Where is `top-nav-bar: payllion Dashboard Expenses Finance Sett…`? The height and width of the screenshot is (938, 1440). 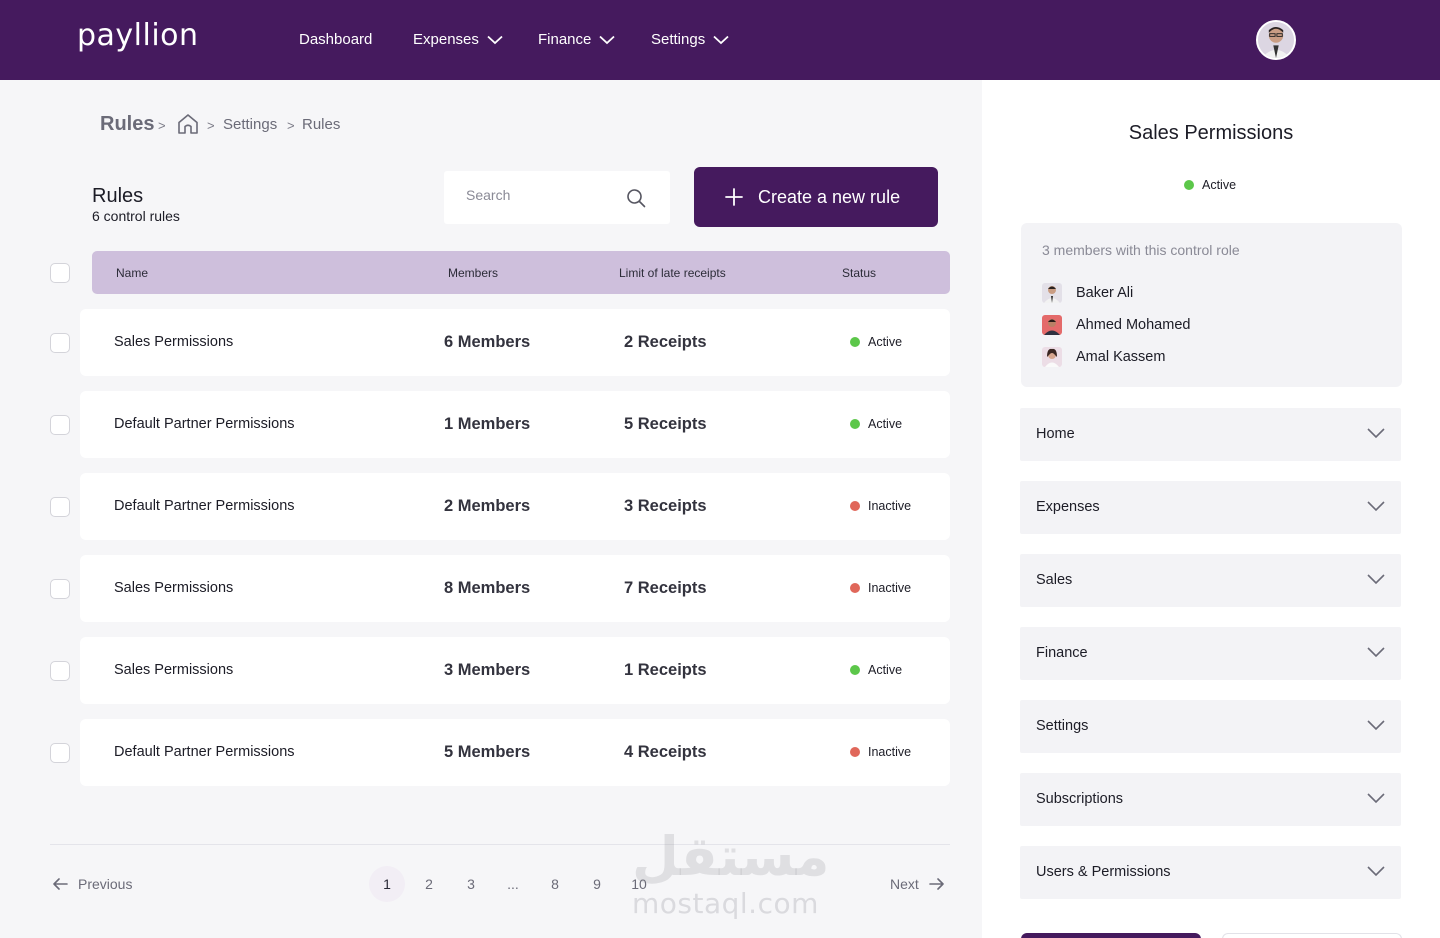 top-nav-bar: payllion Dashboard Expenses Finance Sett… is located at coordinates (720, 40).